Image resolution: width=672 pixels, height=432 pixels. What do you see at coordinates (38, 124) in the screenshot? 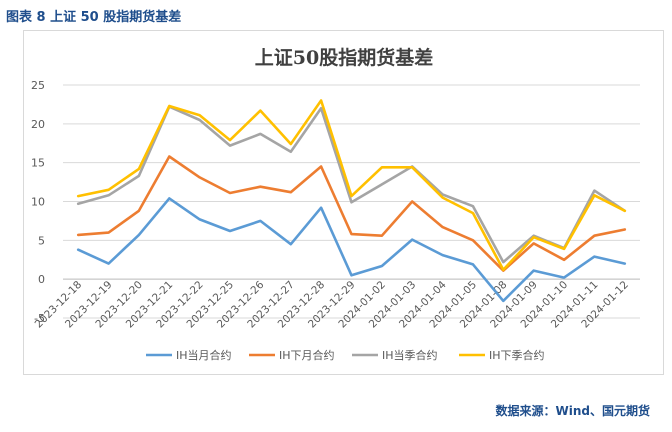
I see `y-tick-label: 20` at bounding box center [38, 124].